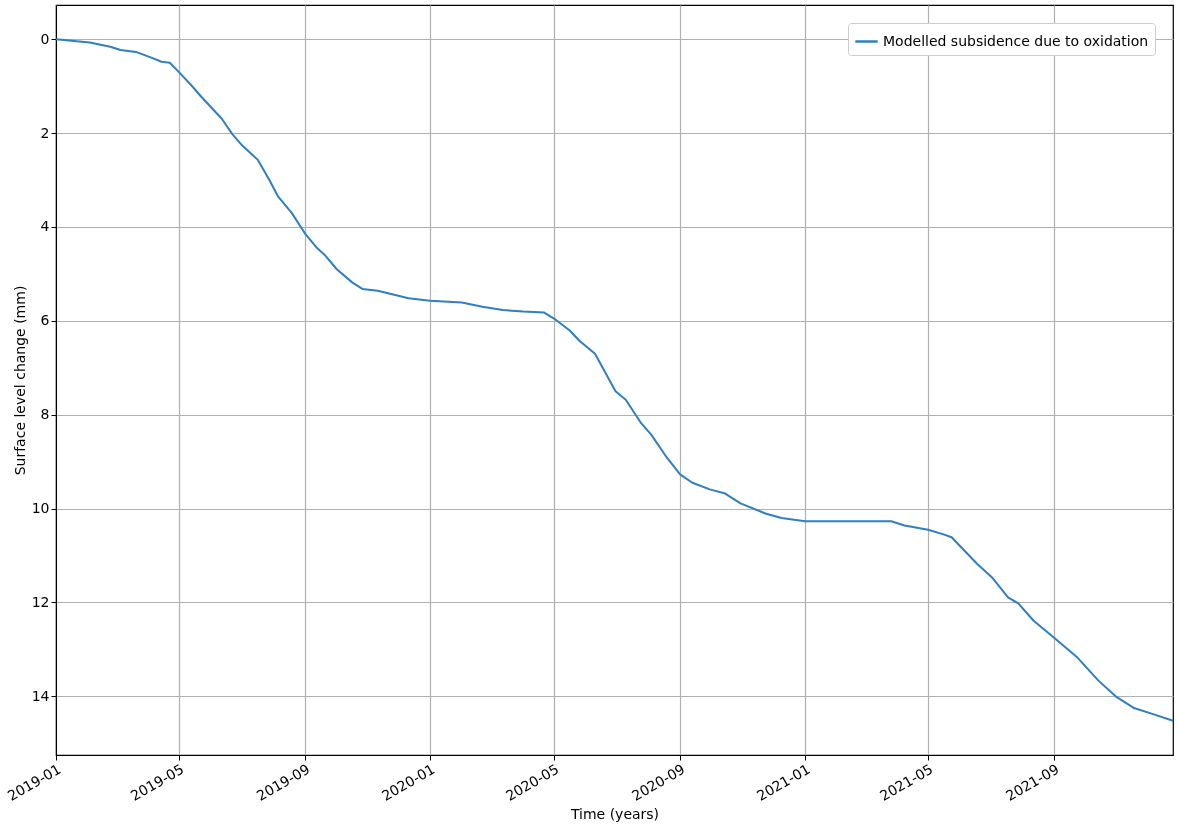  What do you see at coordinates (1016, 40) in the screenshot?
I see `legend-label: Modelled subsidence due to oxidation` at bounding box center [1016, 40].